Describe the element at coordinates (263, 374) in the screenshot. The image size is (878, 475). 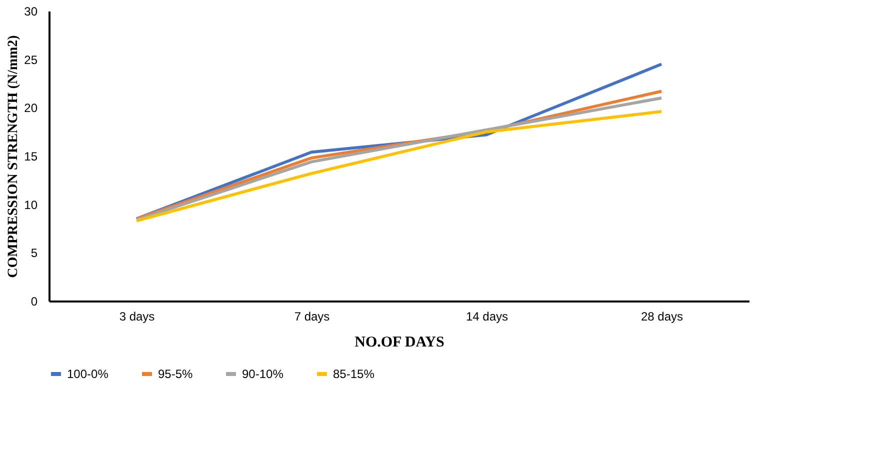
I see `legend-label: 90-10%` at that location.